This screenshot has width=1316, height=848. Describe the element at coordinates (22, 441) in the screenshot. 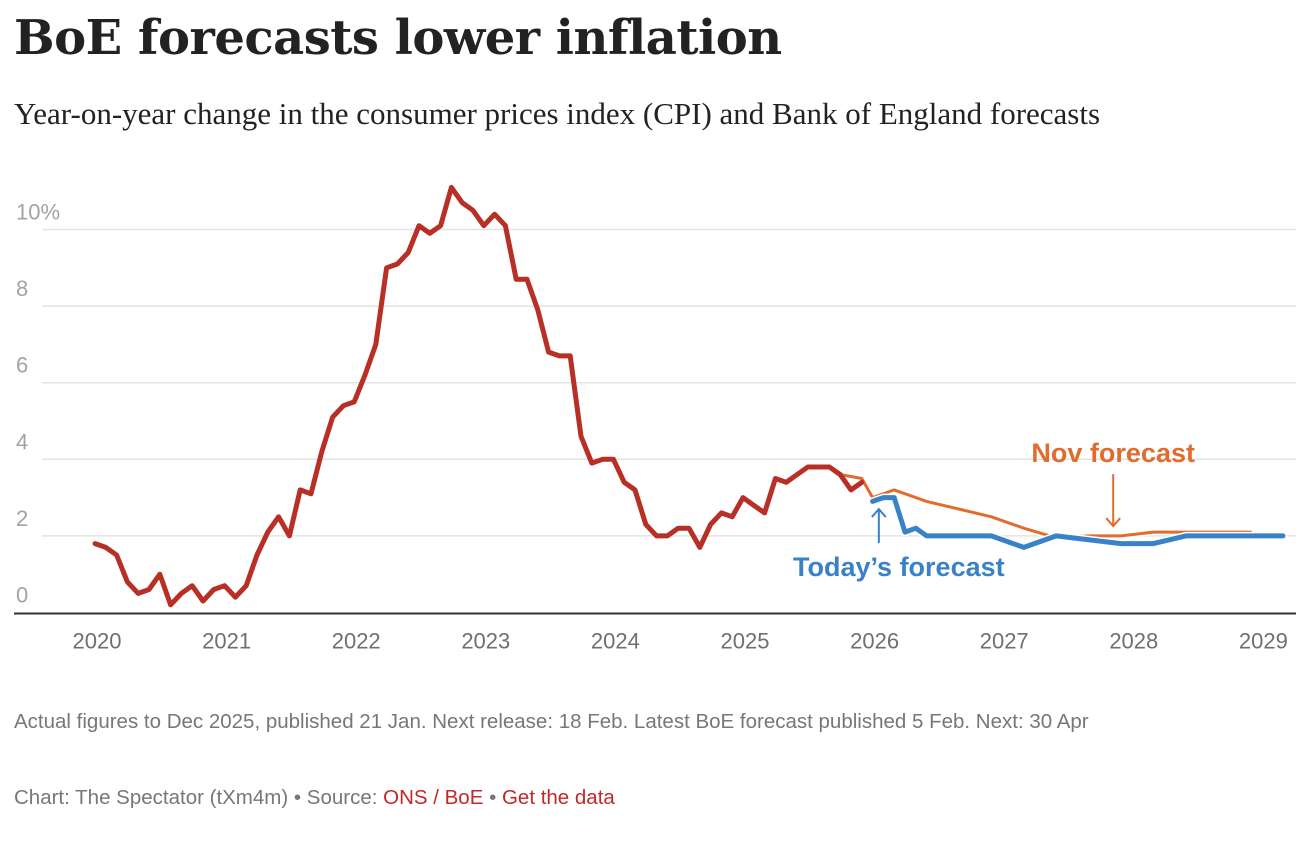

I see `y-tick-label: 4` at that location.